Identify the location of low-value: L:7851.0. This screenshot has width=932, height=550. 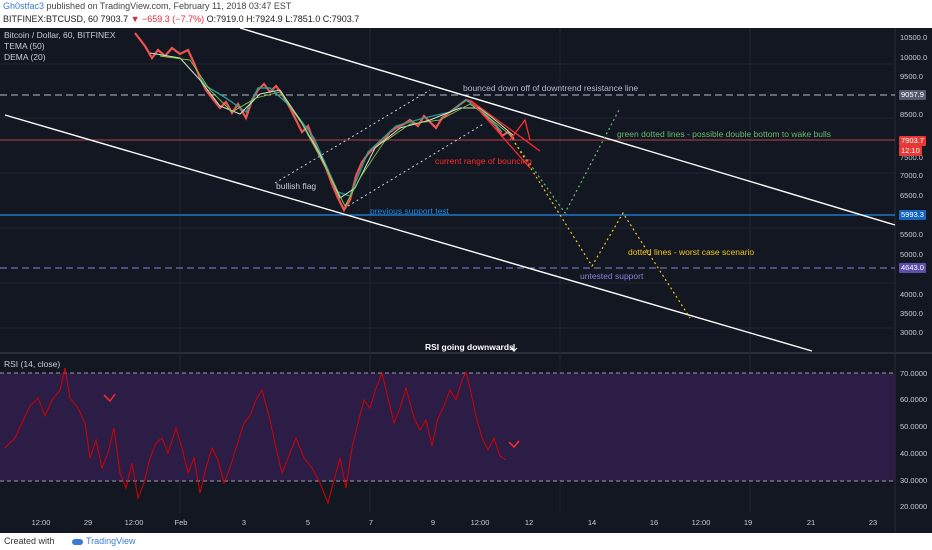
(303, 19).